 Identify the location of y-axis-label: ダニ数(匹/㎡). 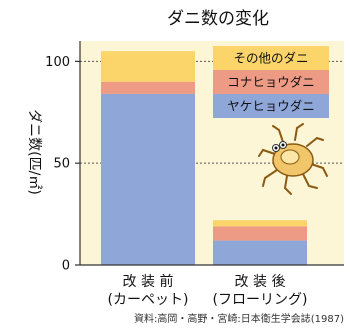
(34, 152).